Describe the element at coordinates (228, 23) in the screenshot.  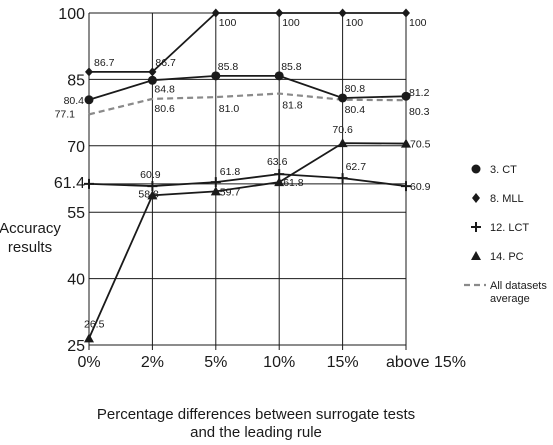
I see `data-label-8-mll-2: 100` at that location.